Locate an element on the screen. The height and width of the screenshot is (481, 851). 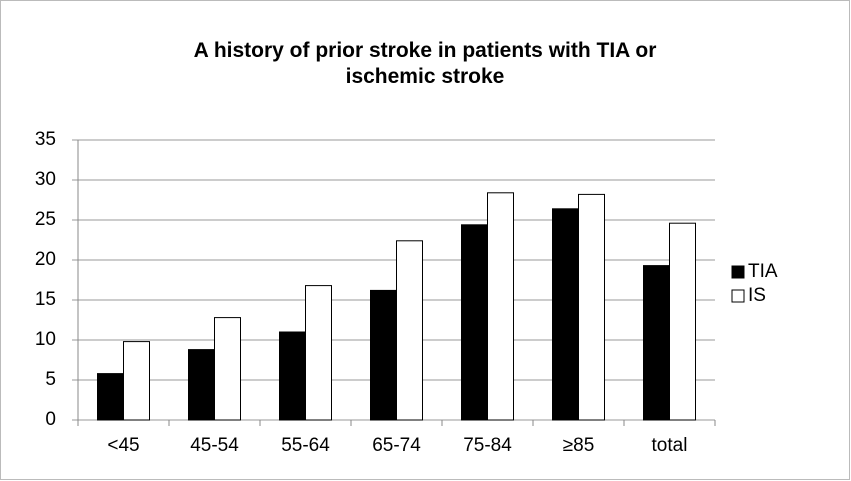
legend-label: IS is located at coordinates (757, 295).